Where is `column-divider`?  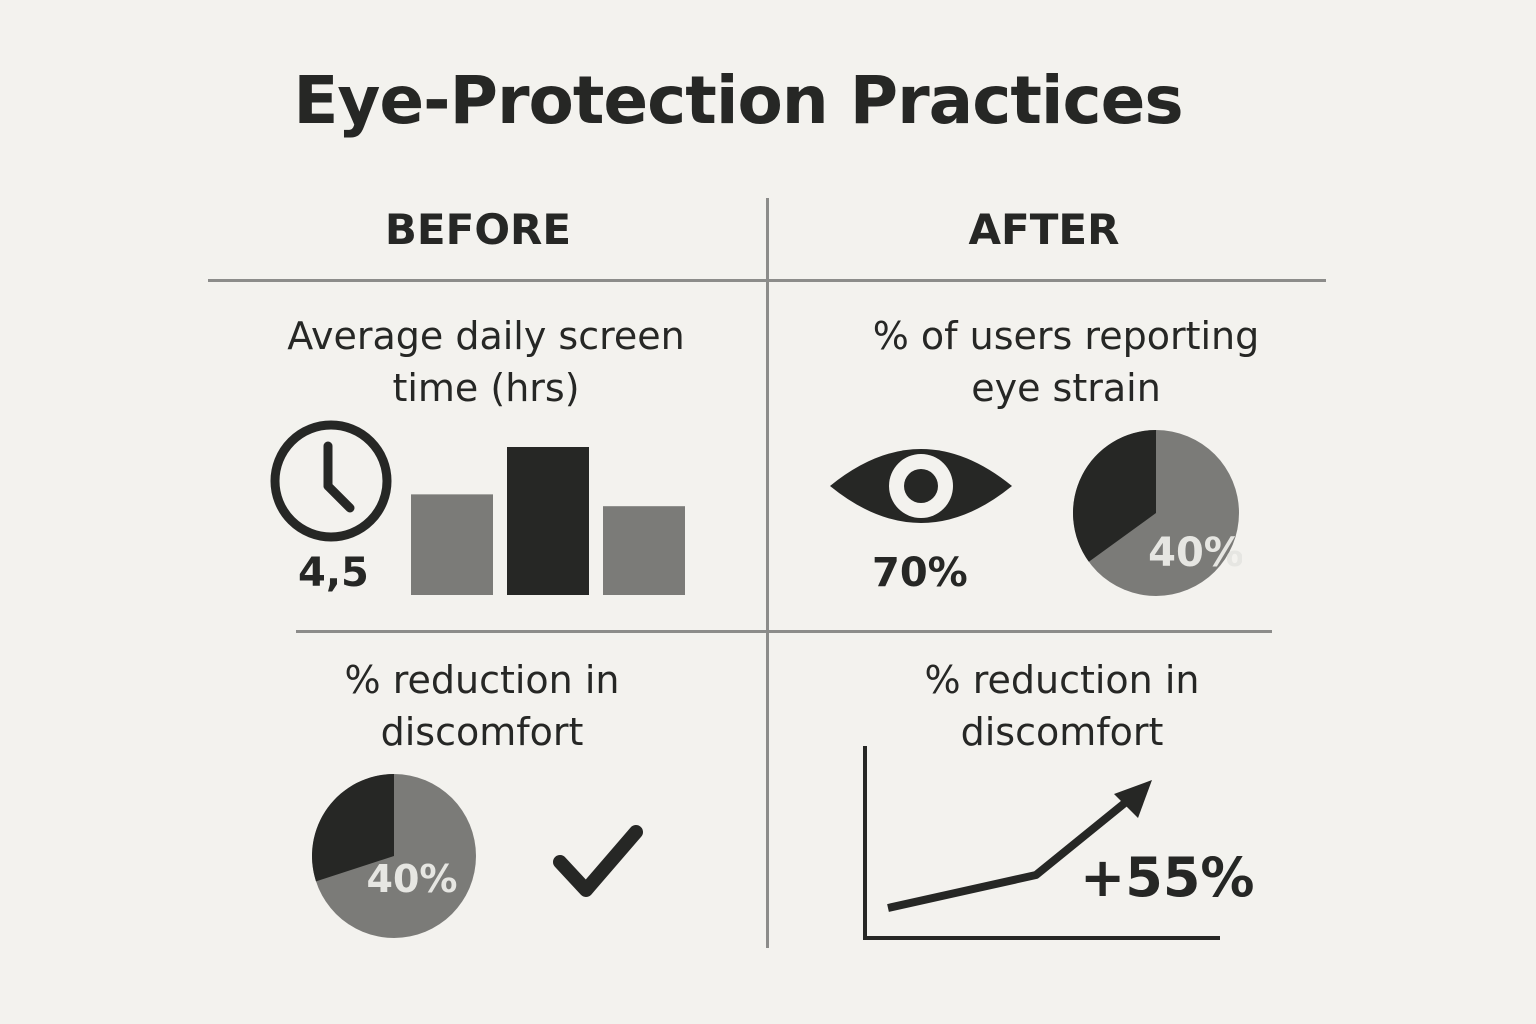 column-divider is located at coordinates (767, 573).